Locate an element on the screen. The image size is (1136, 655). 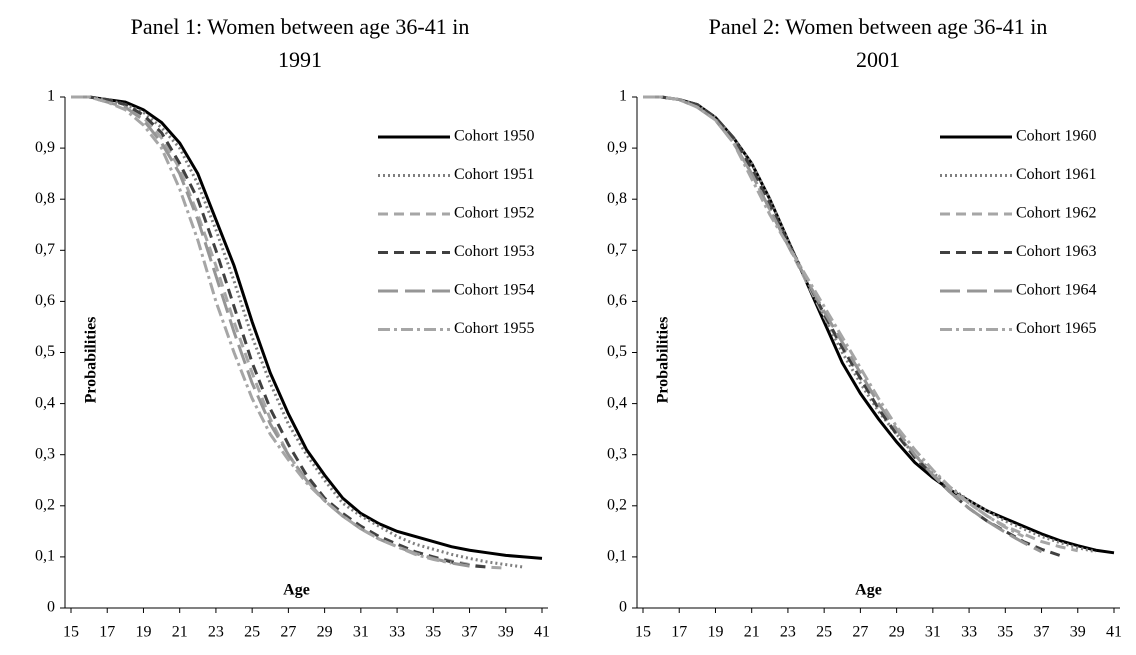
legend-label: Cohort 1965 is located at coordinates (1056, 328).